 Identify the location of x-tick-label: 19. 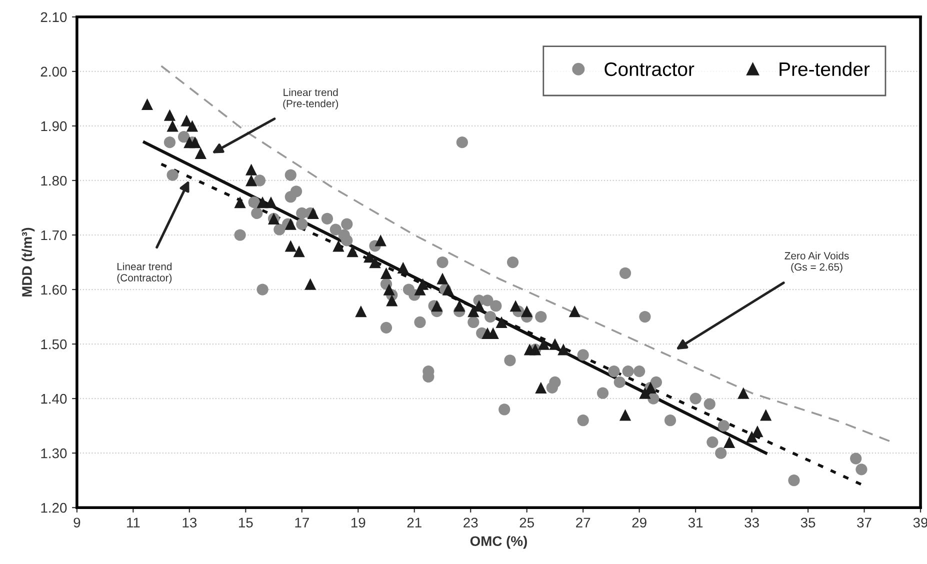
(358, 523).